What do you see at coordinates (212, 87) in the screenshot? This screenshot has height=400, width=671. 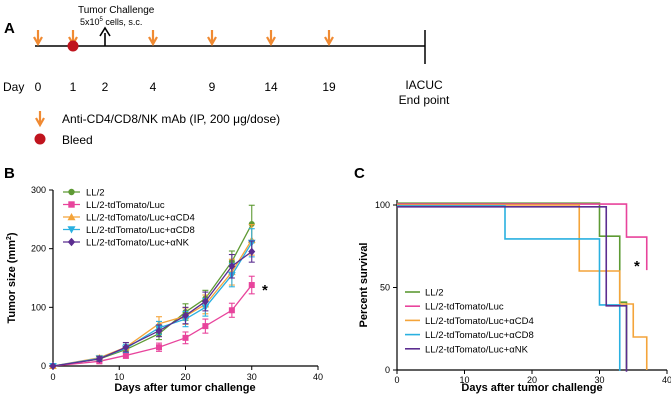 I see `day-9-label: 9` at bounding box center [212, 87].